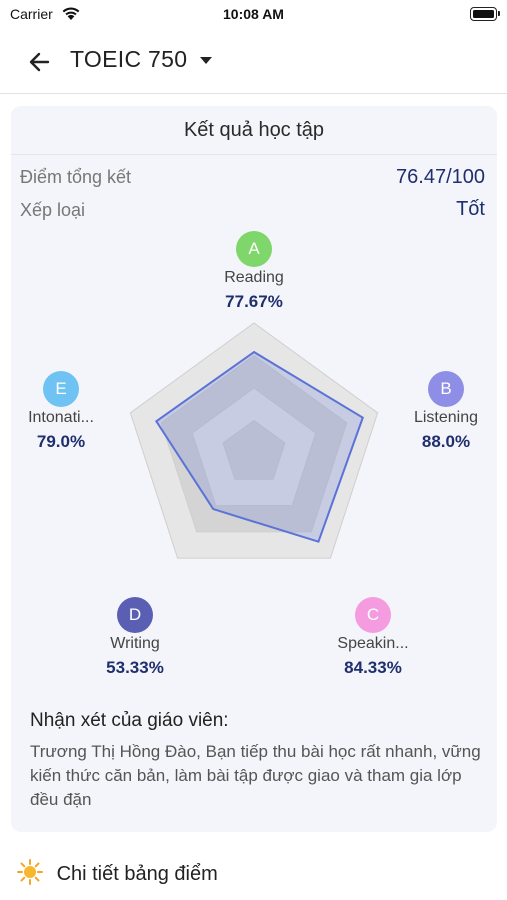  I want to click on rank-value: Tốt, so click(470, 209).